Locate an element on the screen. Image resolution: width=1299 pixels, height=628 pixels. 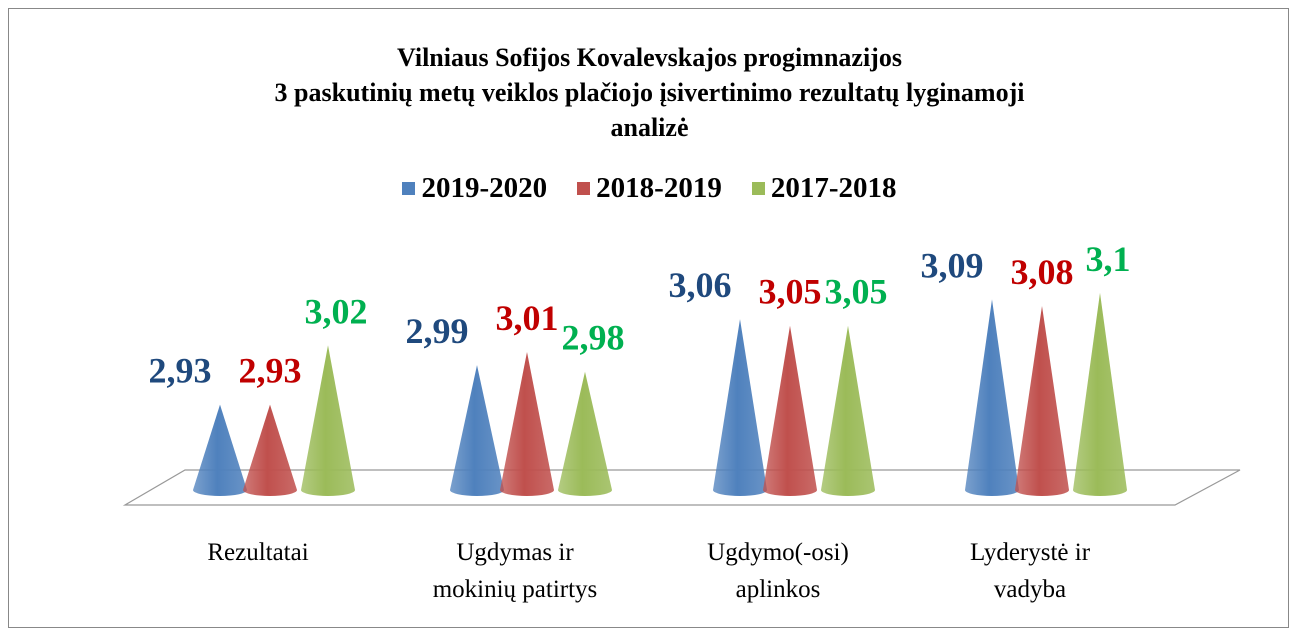
data-label: 3,09 is located at coordinates (952, 265).